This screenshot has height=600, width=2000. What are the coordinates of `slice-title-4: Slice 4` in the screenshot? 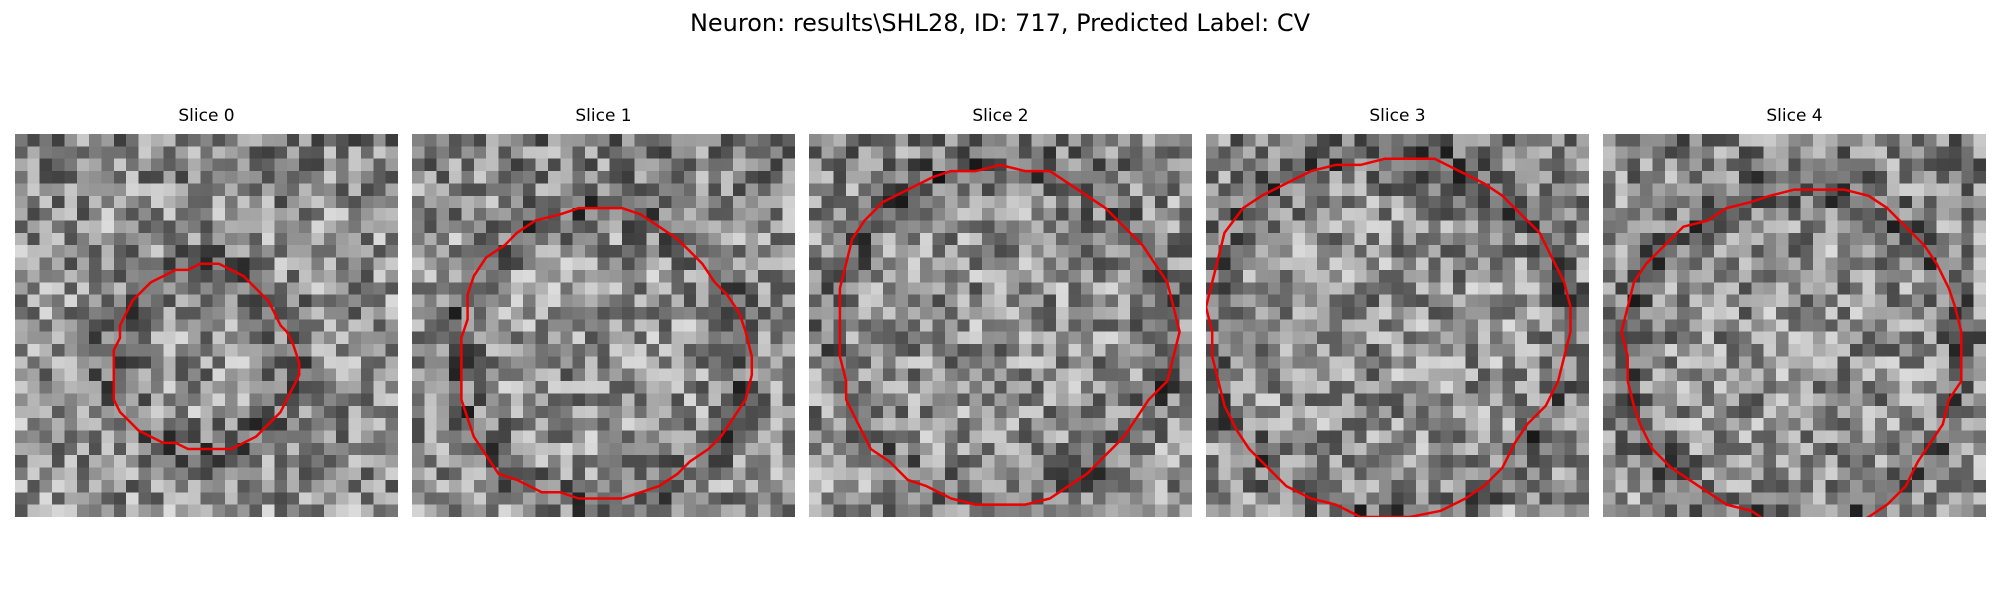 It's located at (1794, 116).